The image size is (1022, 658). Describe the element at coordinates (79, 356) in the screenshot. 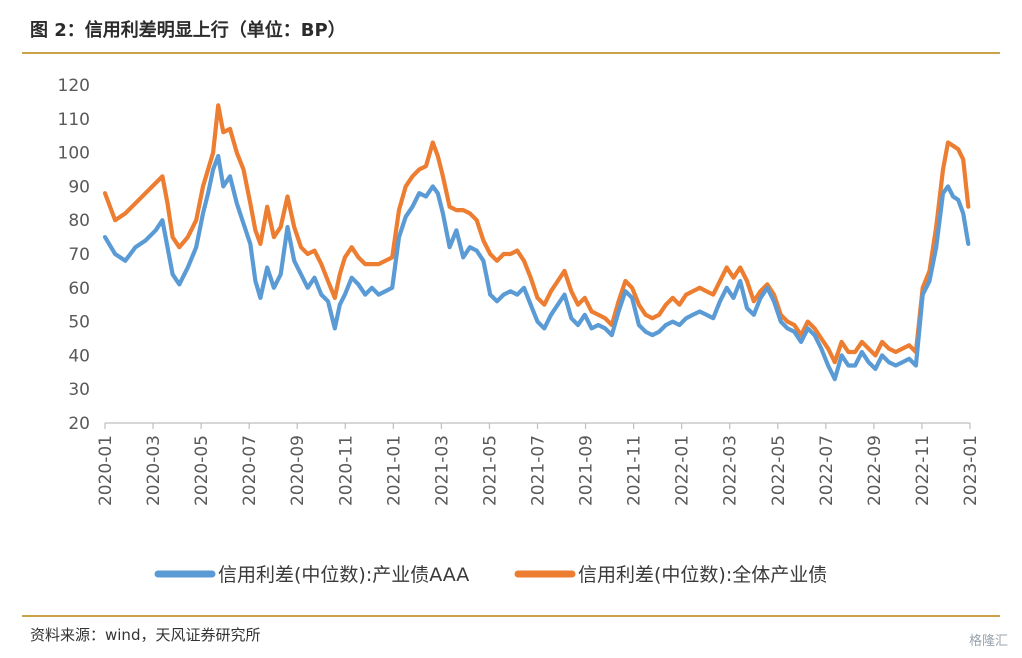

I see `y-tick-label: 40` at that location.